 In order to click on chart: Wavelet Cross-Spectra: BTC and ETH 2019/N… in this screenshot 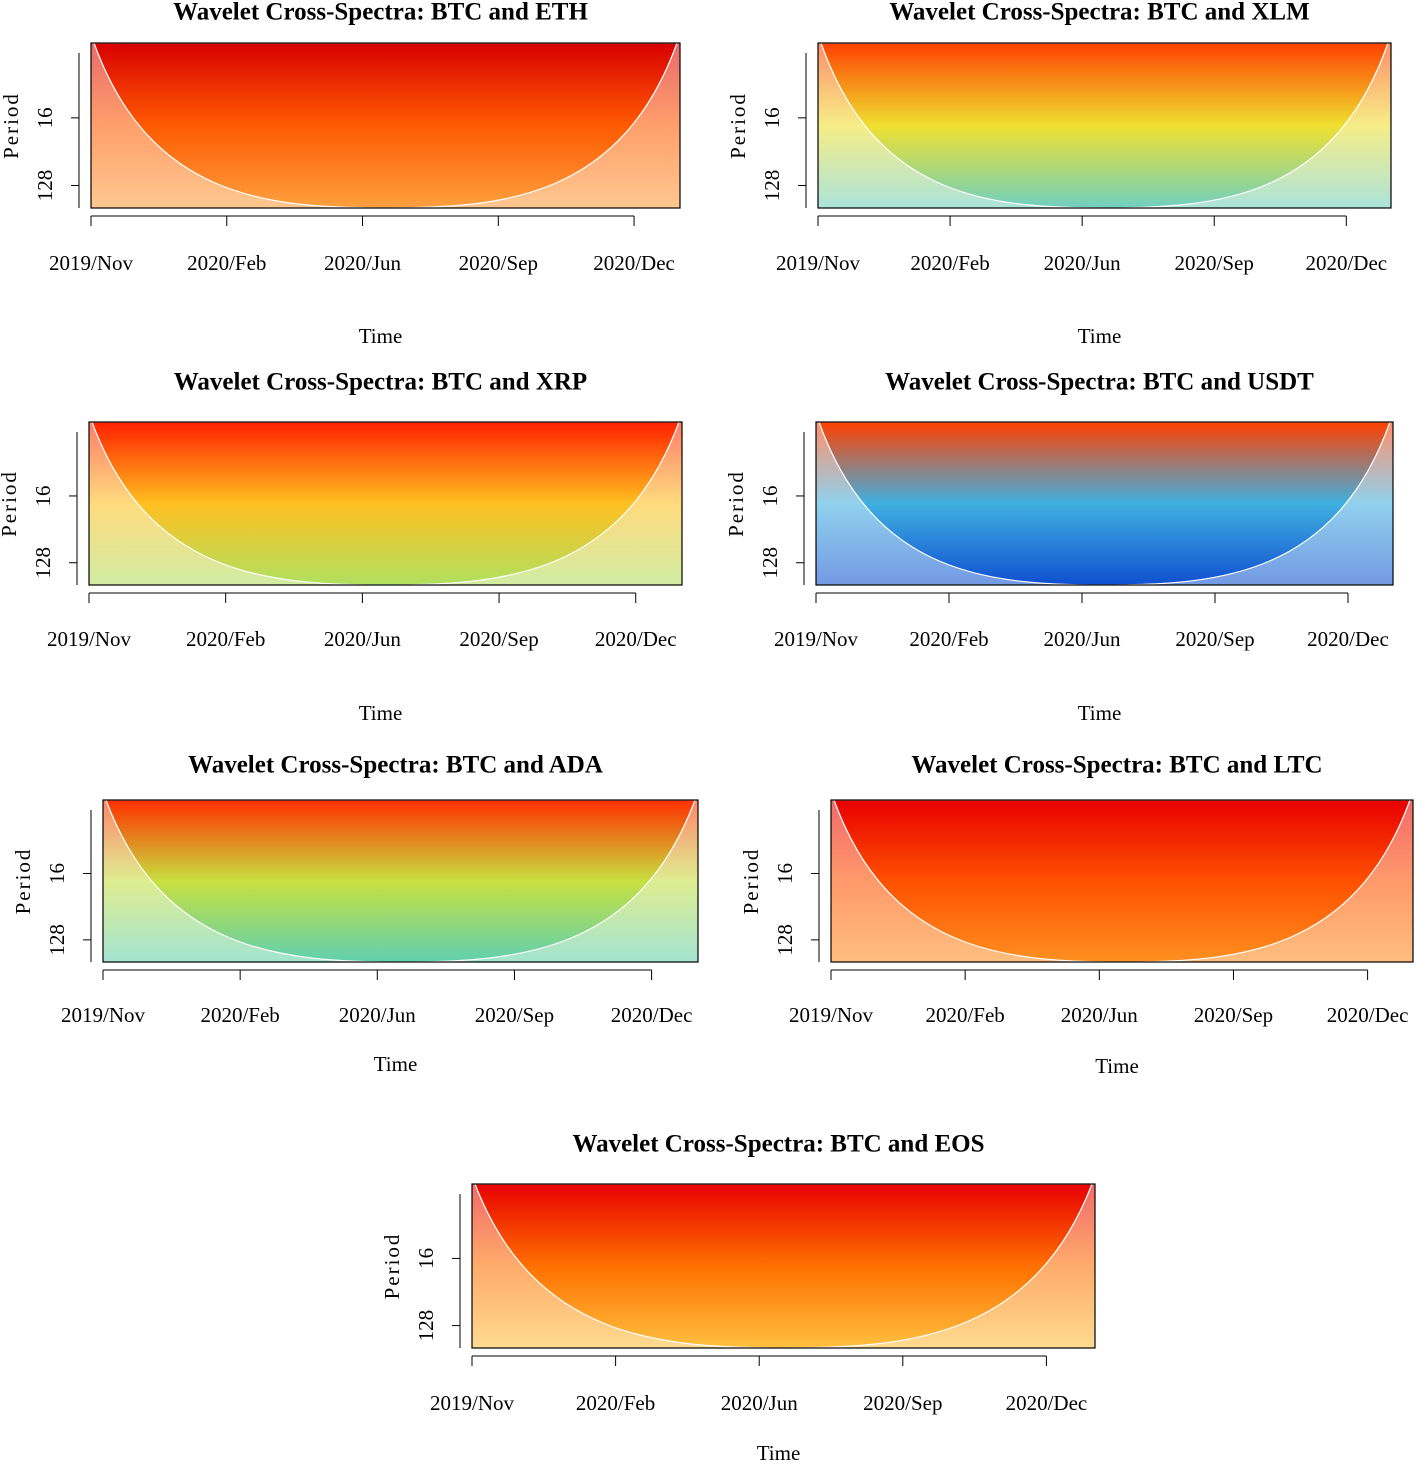, I will do `click(340, 174)`.